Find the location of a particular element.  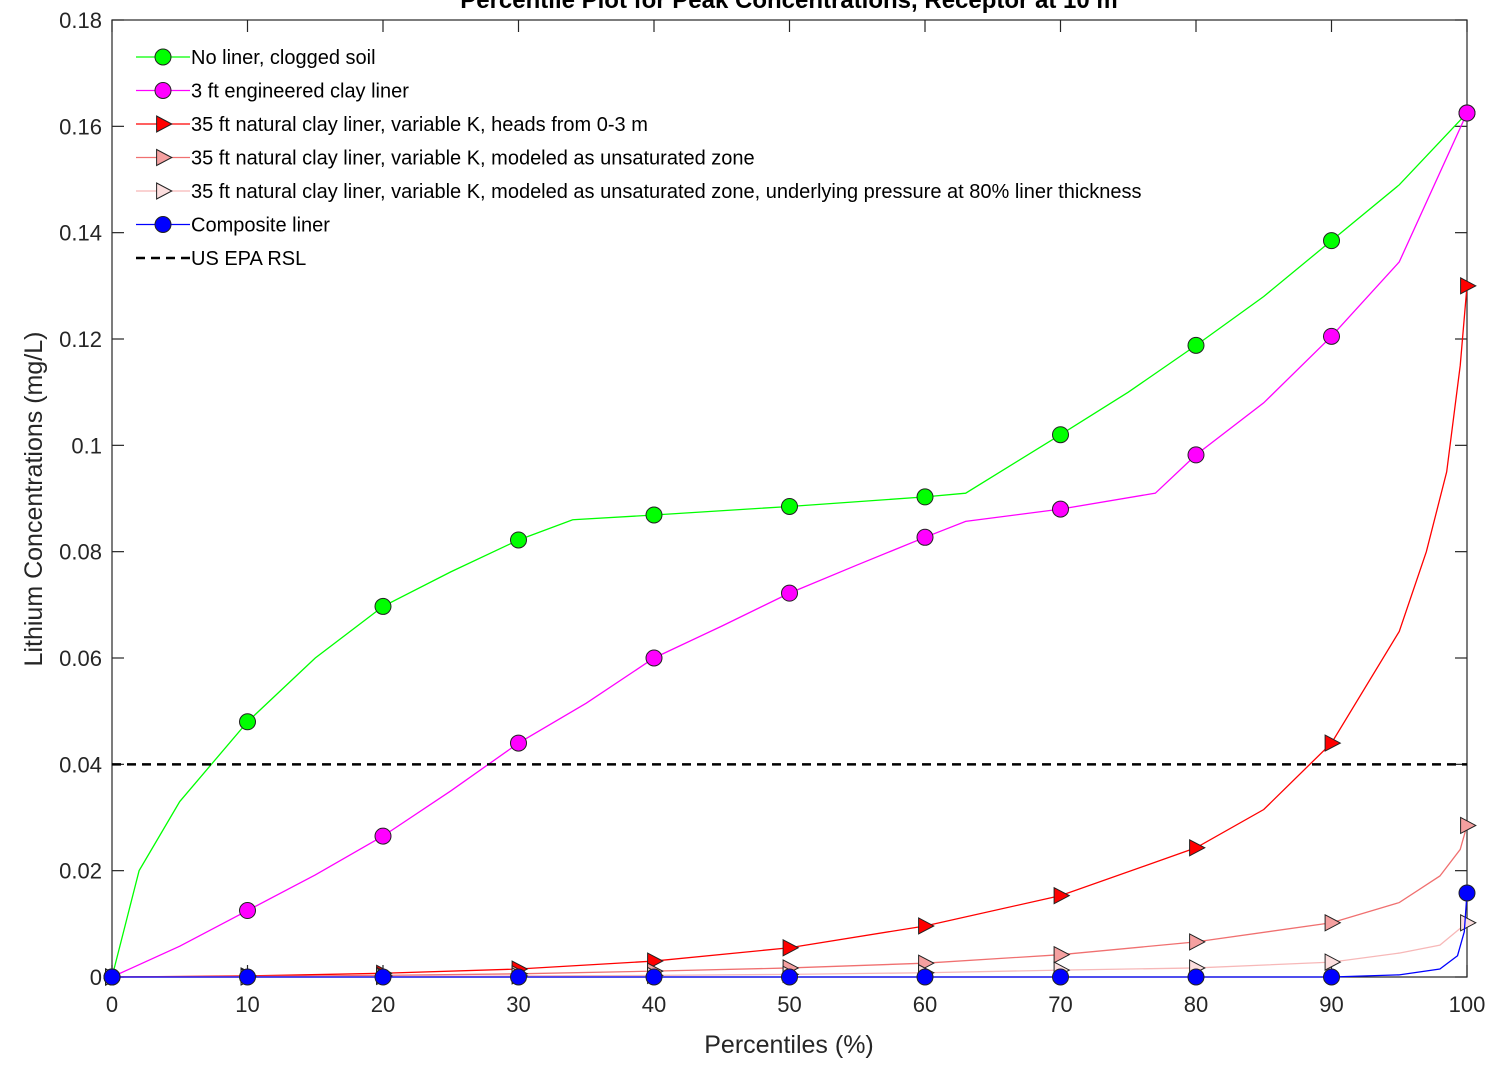

x-axis-label: Percentiles (%) is located at coordinates (789, 1045).